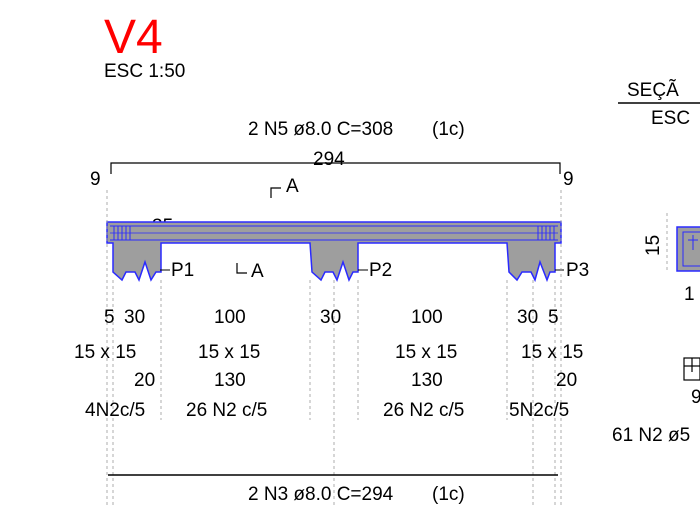 The width and height of the screenshot is (700, 521). Describe the element at coordinates (144, 380) in the screenshot. I see `stirrup-length-0: 20` at that location.